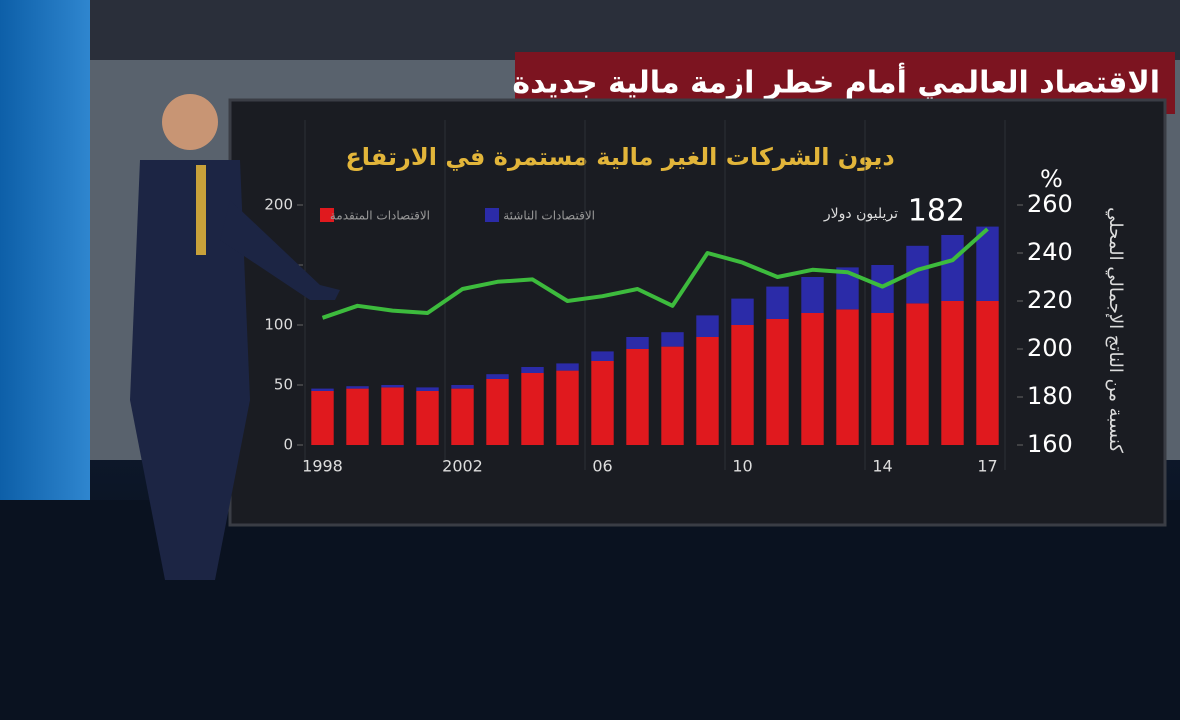 The width and height of the screenshot is (1180, 720). I want to click on x-tick-label: 17, so click(987, 466).